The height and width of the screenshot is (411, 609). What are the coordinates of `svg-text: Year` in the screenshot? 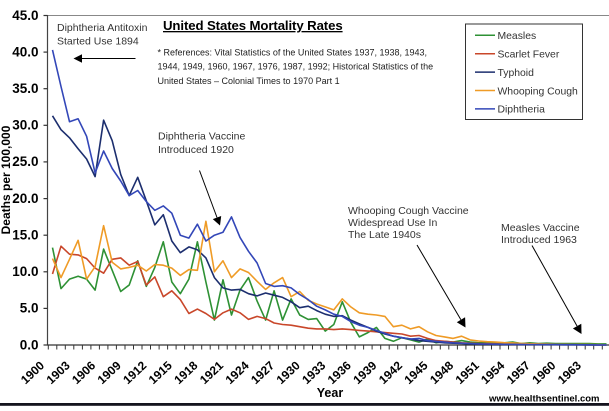 It's located at (330, 393).